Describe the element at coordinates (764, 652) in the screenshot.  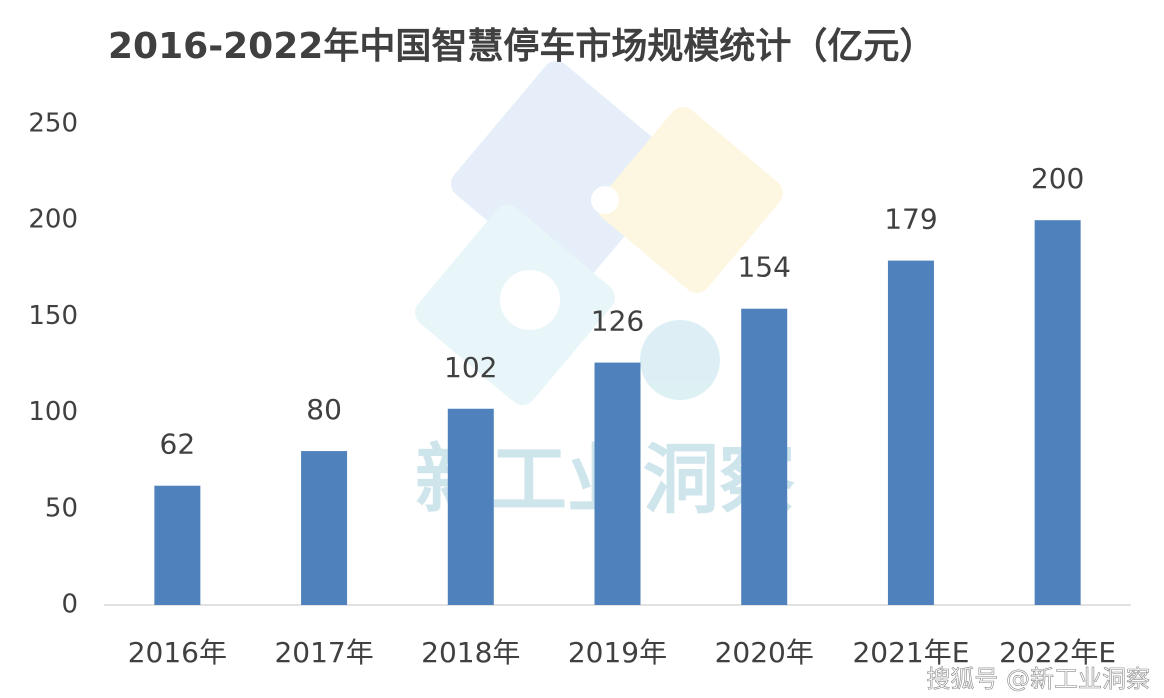
I see `x-tick-label: 2020年` at that location.